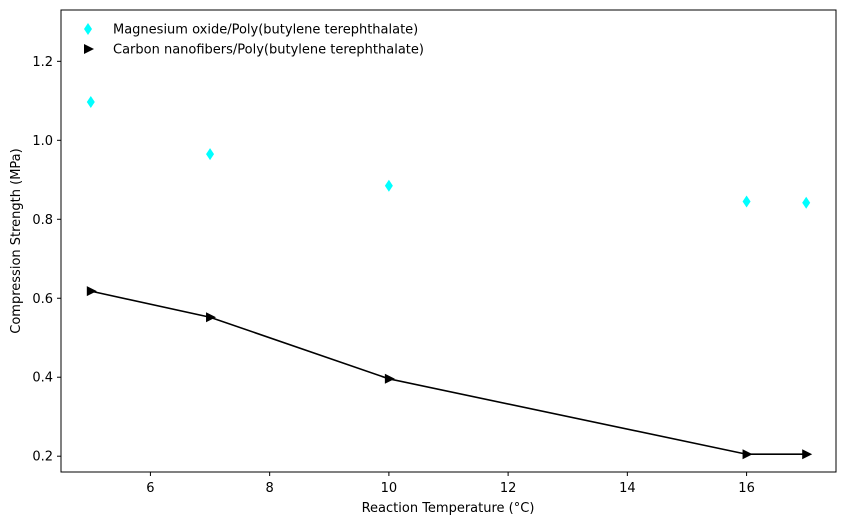 The height and width of the screenshot is (525, 846). I want to click on x-tick-label: 16, so click(746, 488).